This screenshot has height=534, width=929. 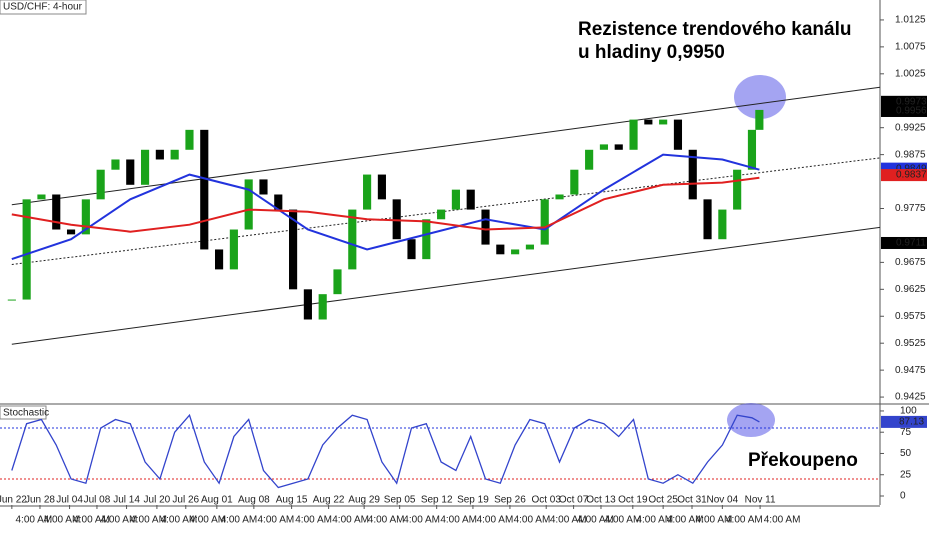 I want to click on value-tag, so click(x=904, y=421).